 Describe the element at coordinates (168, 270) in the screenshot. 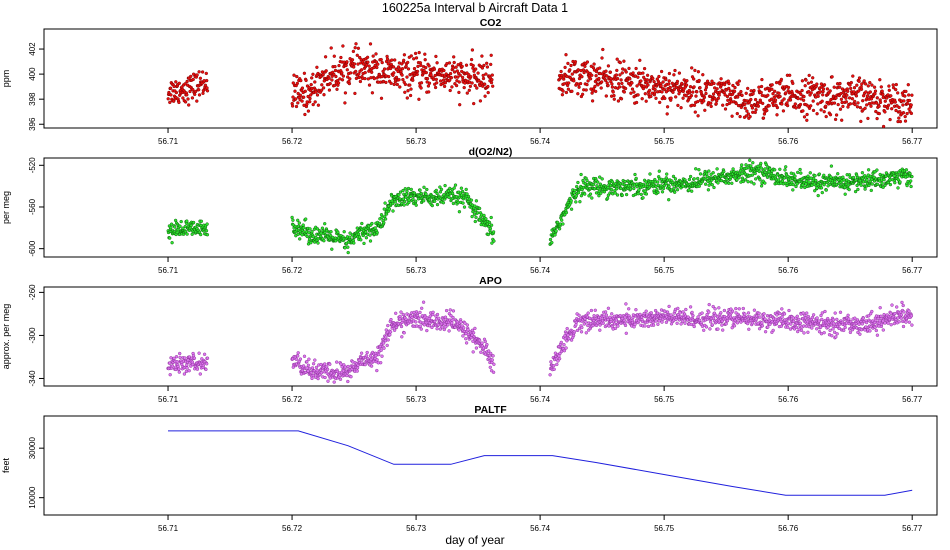

I see `x-tick-label: 56.71` at that location.